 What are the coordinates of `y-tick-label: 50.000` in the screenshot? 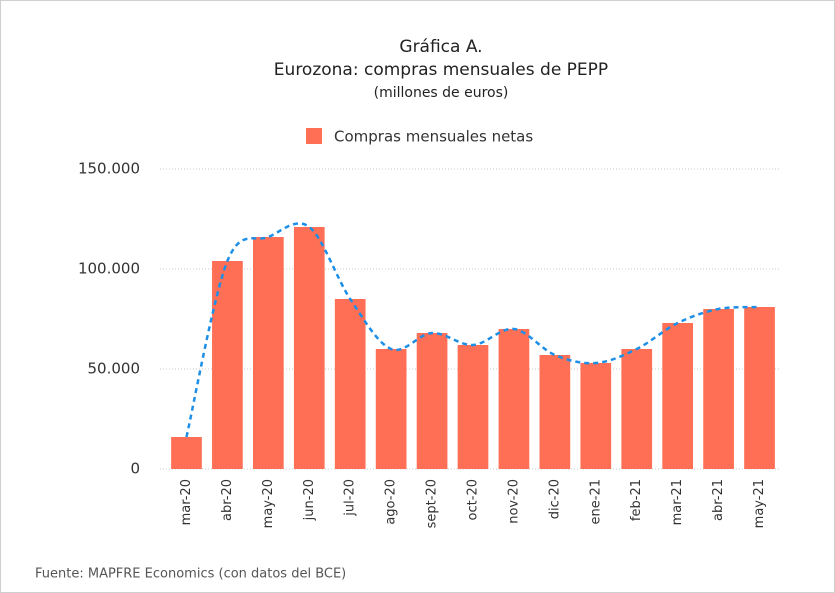 It's located at (114, 369).